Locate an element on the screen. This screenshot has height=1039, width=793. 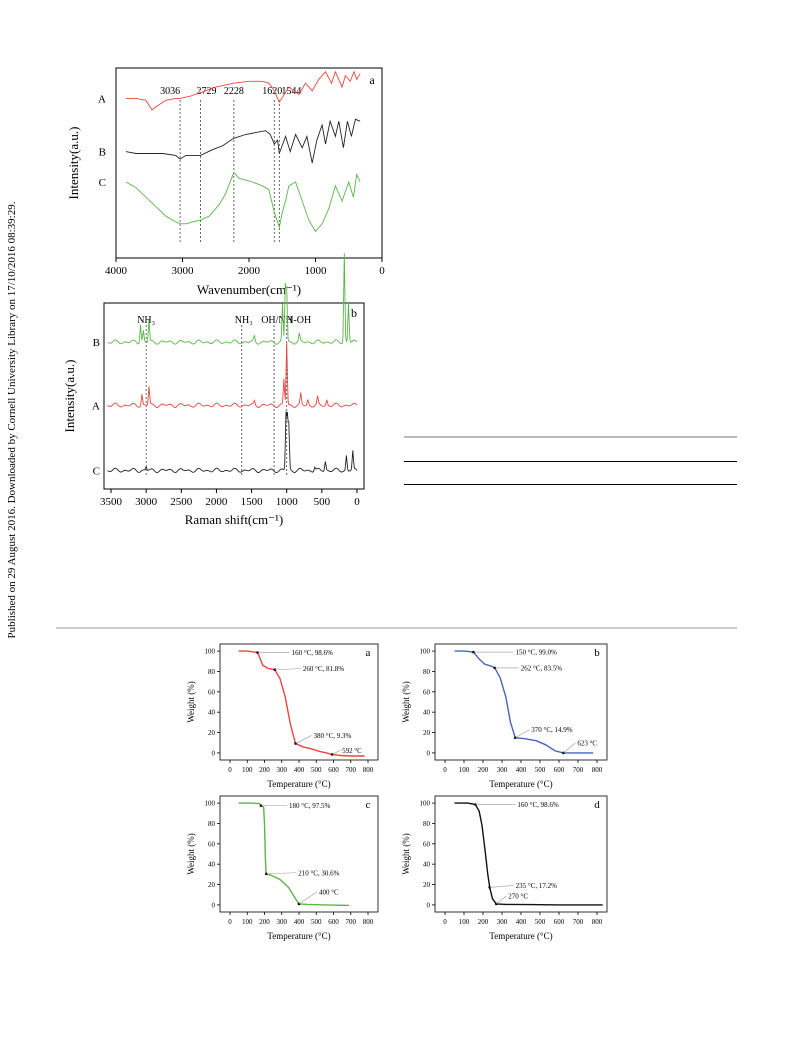
x-axis-label: Raman shift(cm⁻¹) is located at coordinates (234, 519).